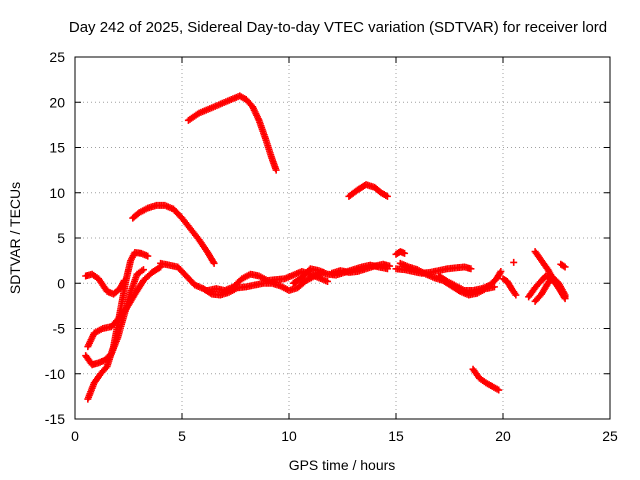  What do you see at coordinates (105, 284) in the screenshot?
I see `series-arc-early` at bounding box center [105, 284].